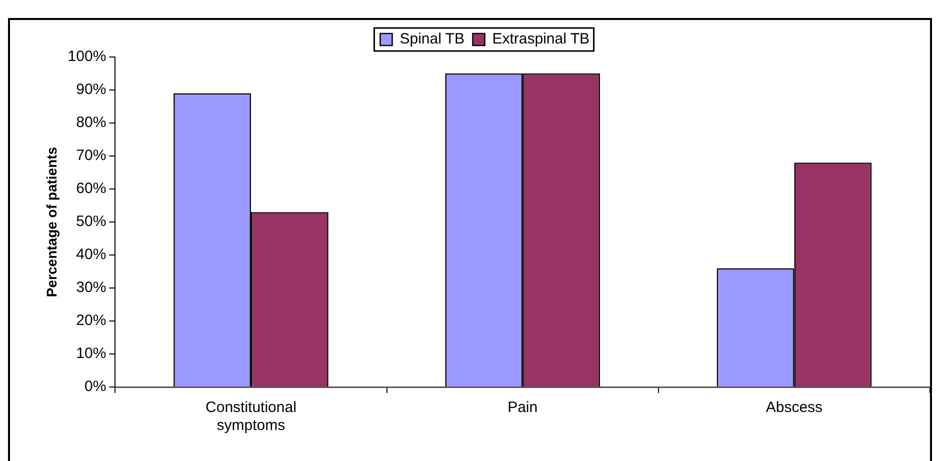 This screenshot has width=938, height=461. I want to click on y-axis-title: Percentage of patients, so click(51, 222).